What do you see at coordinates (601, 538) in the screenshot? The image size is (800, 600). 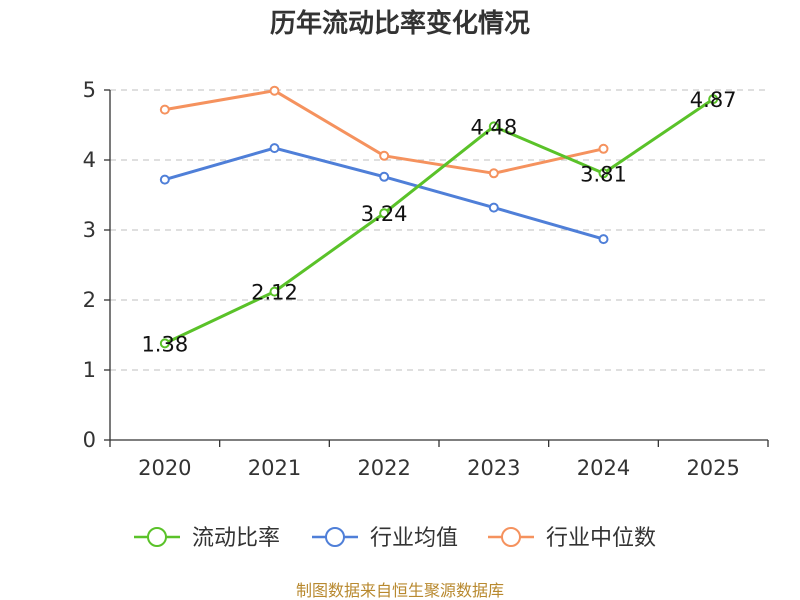 I see `legend-label: 行业中位数` at bounding box center [601, 538].